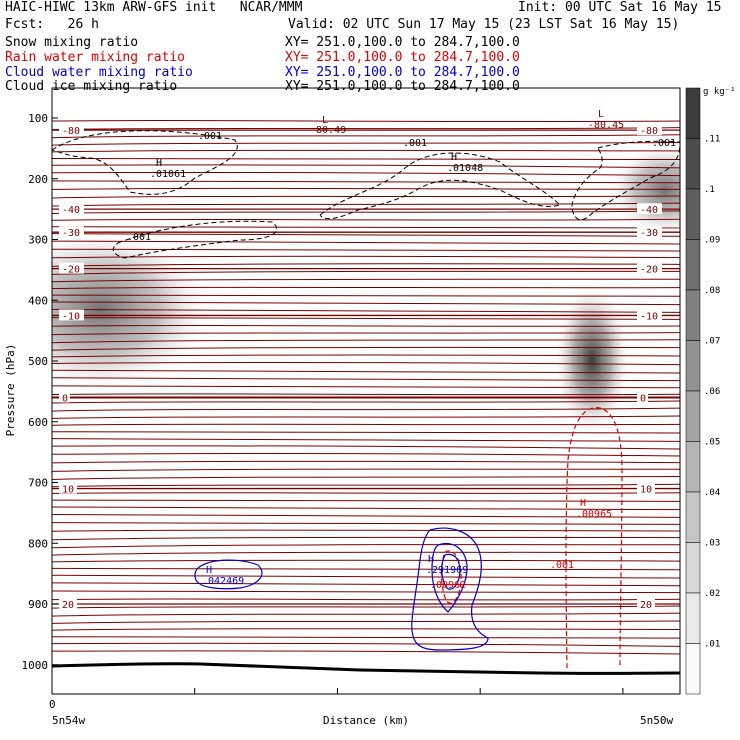 The height and width of the screenshot is (740, 740). I want to click on cloud-water-contours, so click(341, 589).